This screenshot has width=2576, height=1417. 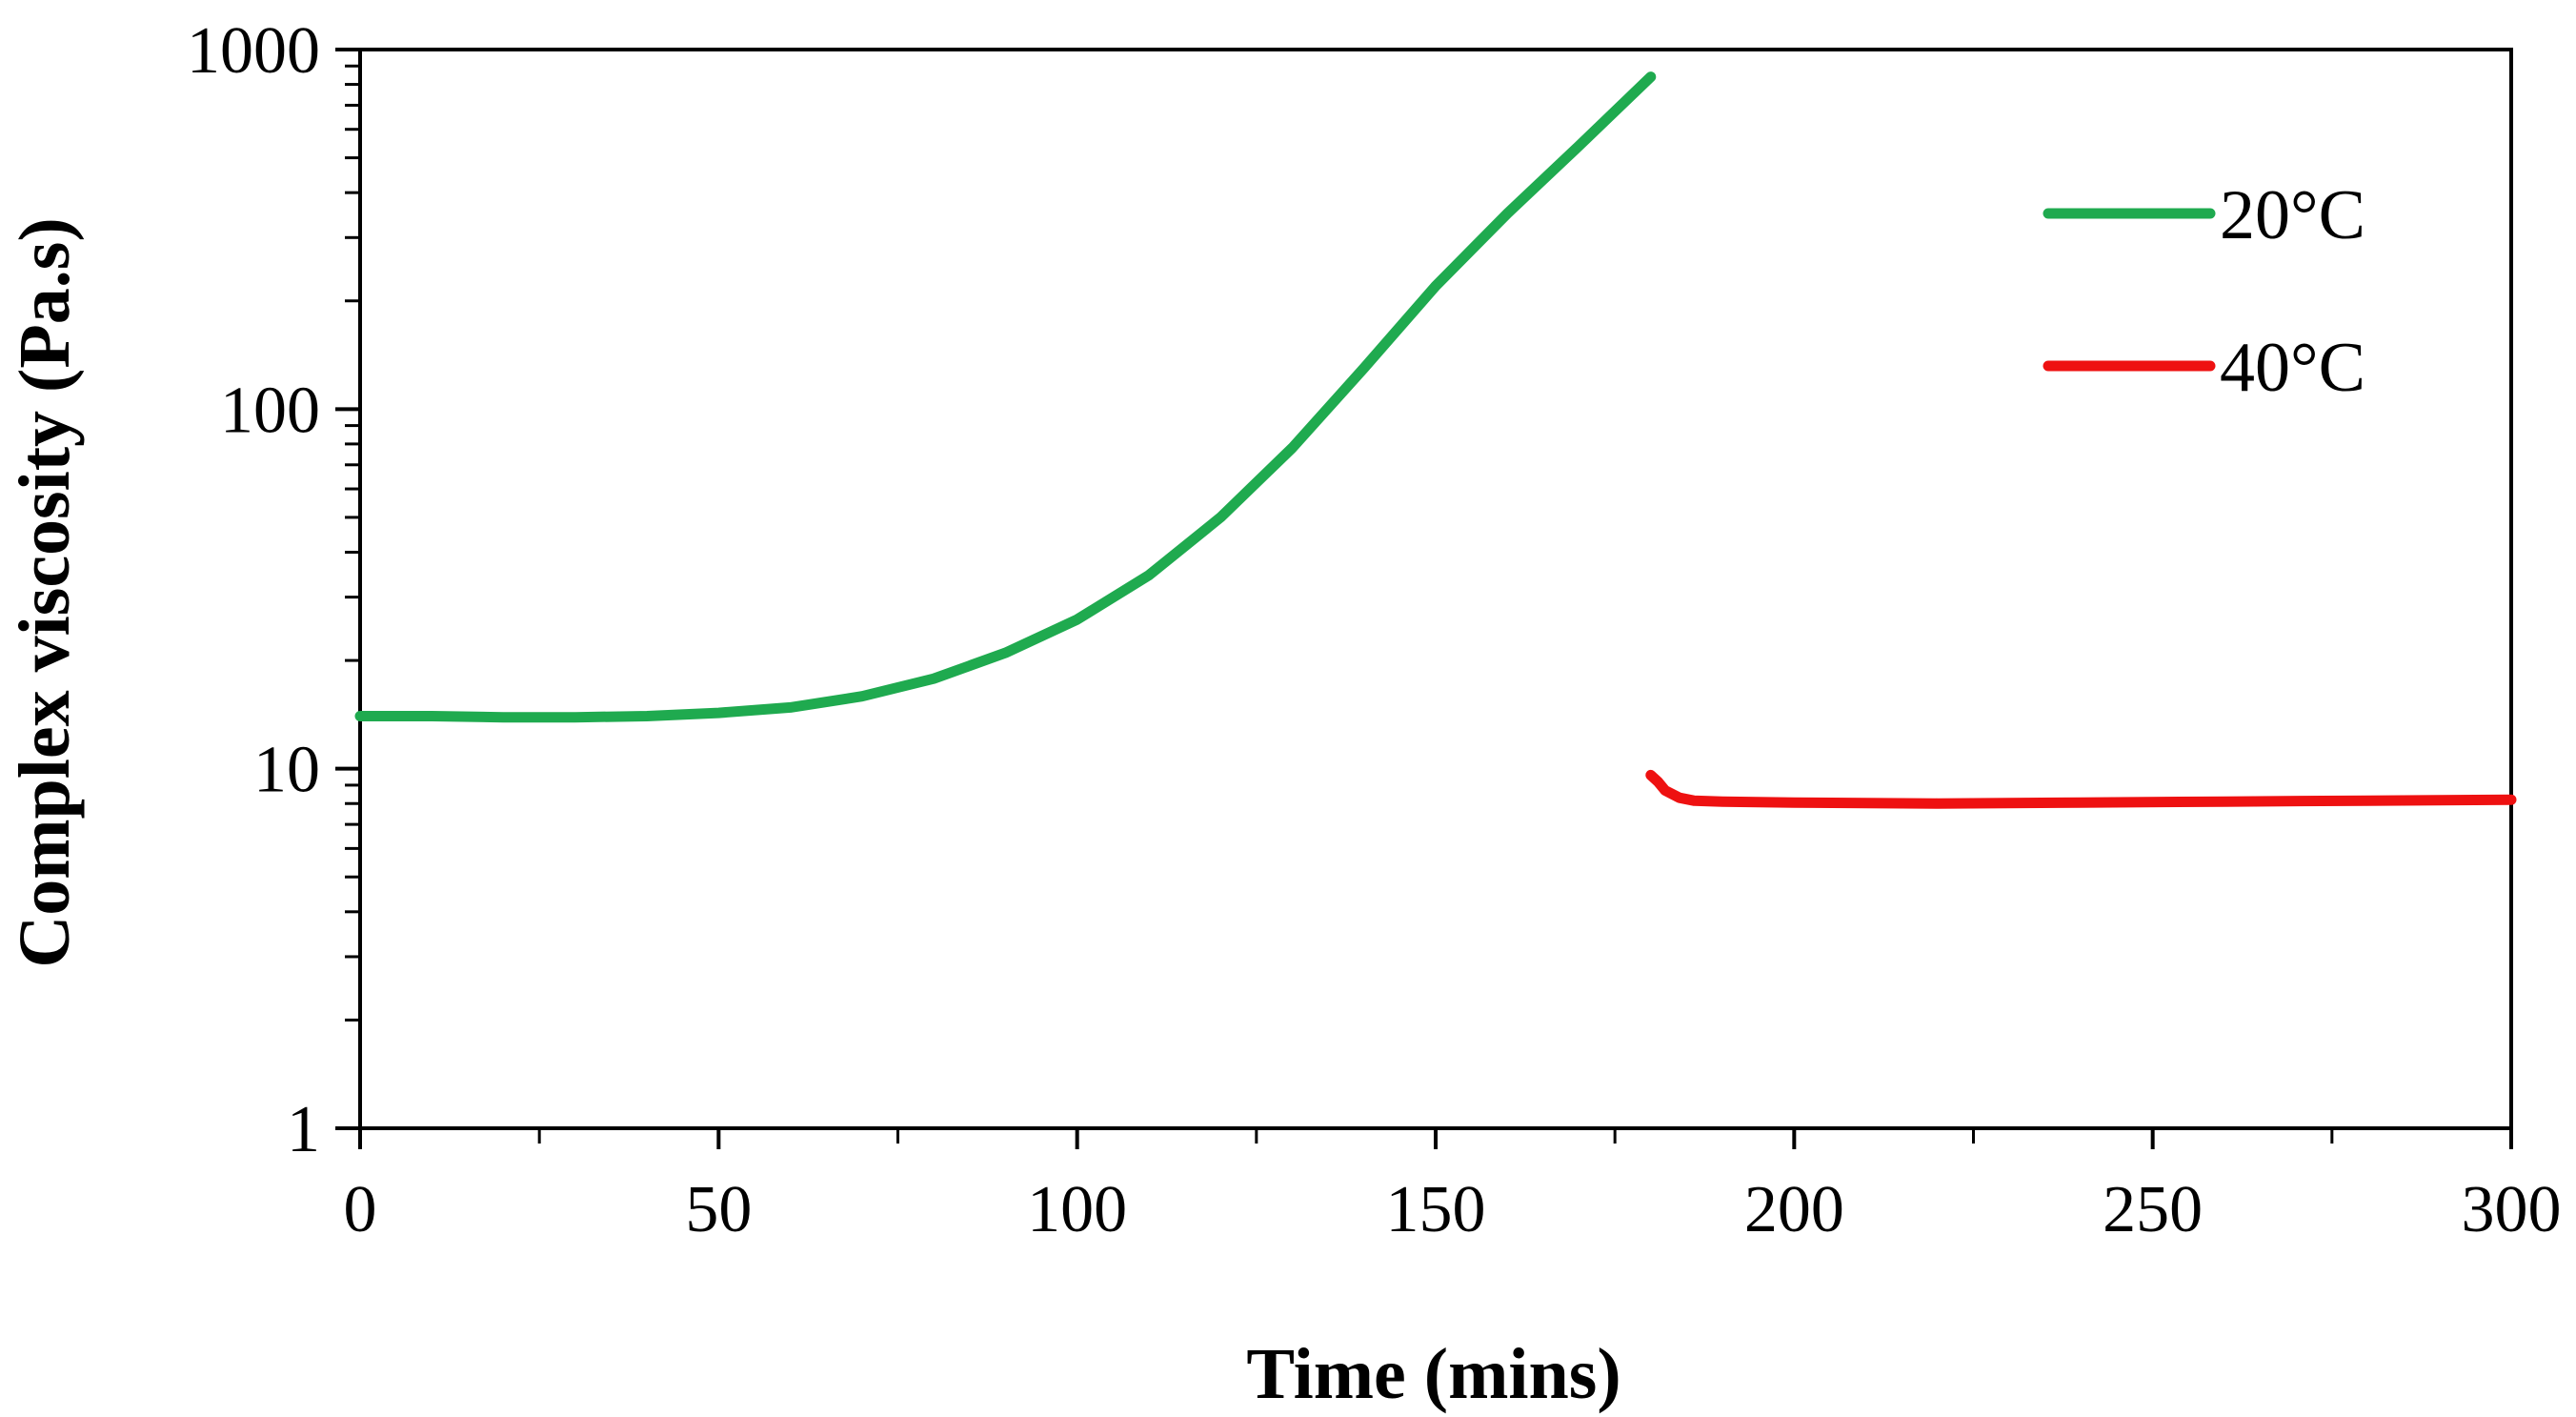 What do you see at coordinates (1433, 1374) in the screenshot?
I see `x-axis-title: Time (mins)` at bounding box center [1433, 1374].